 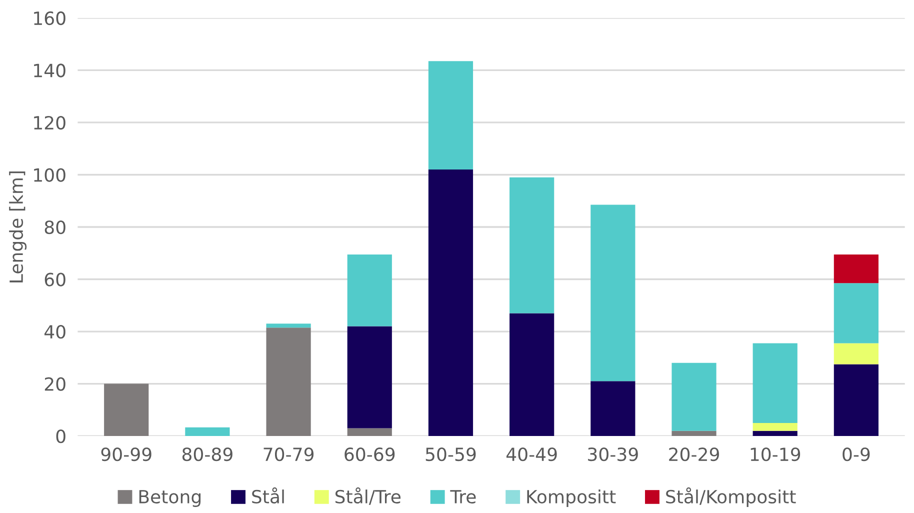 What do you see at coordinates (369, 454) in the screenshot?
I see `x-tick-label: 60-69` at bounding box center [369, 454].